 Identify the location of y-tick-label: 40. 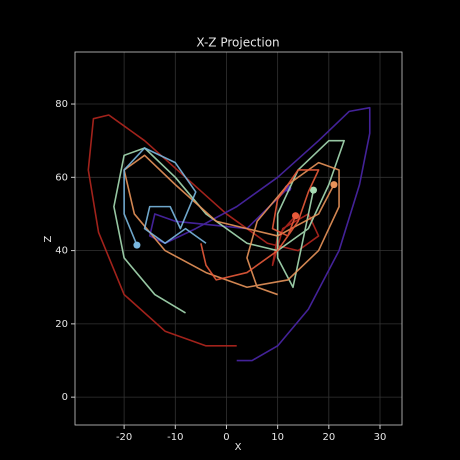
(61, 251).